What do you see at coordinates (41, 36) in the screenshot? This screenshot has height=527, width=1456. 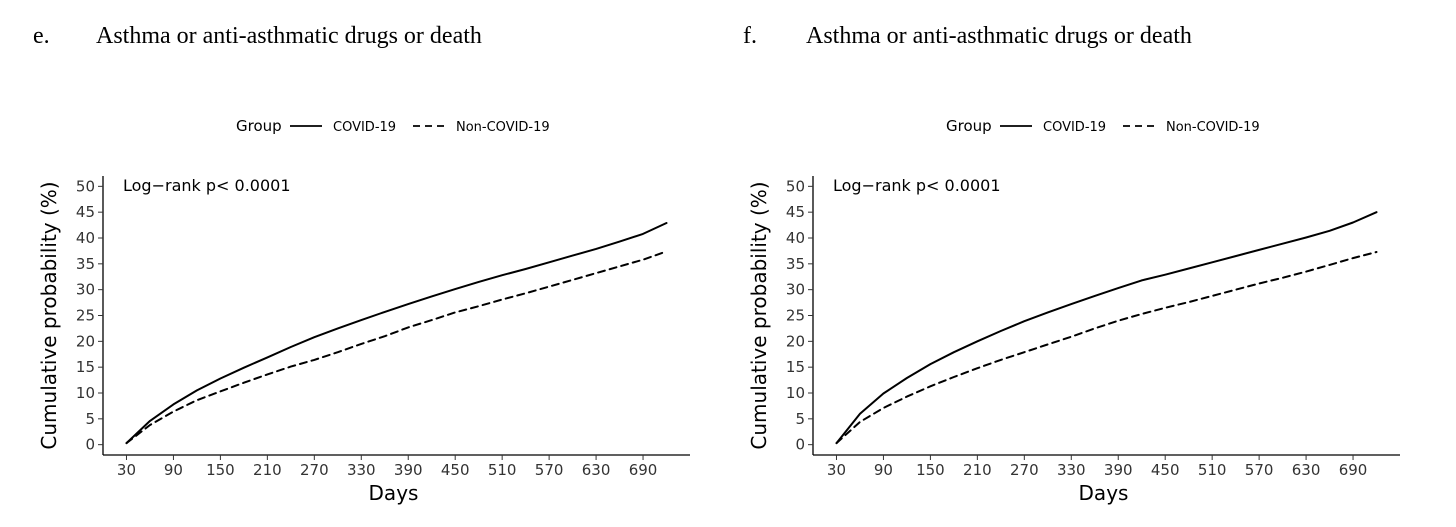 I see `panel-letter: e.` at bounding box center [41, 36].